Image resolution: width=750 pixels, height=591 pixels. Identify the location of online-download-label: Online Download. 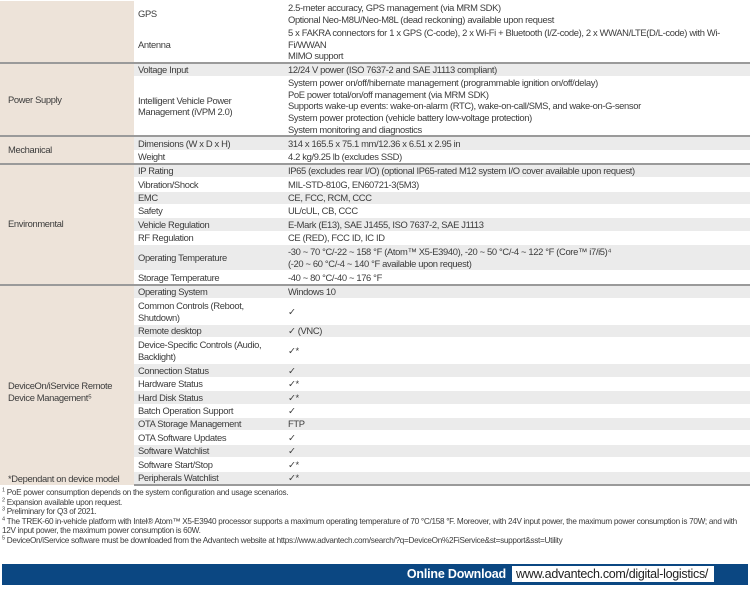
(456, 573).